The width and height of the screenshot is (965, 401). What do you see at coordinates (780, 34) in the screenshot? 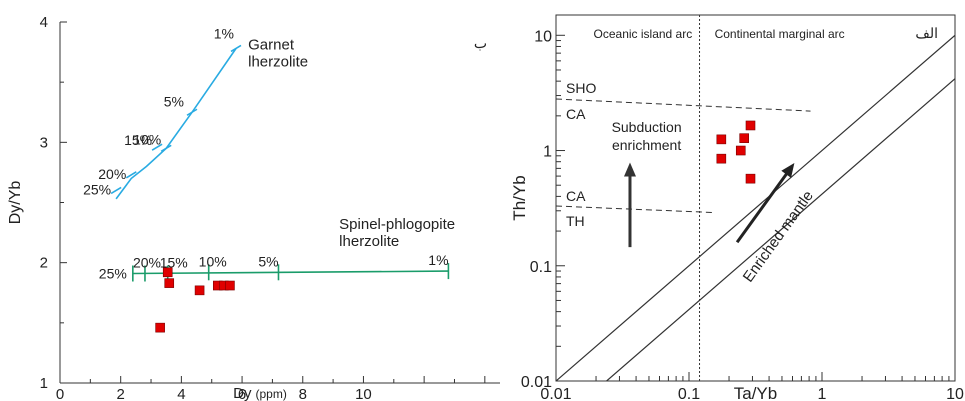
I see `region-label: Continental marginal arc` at bounding box center [780, 34].